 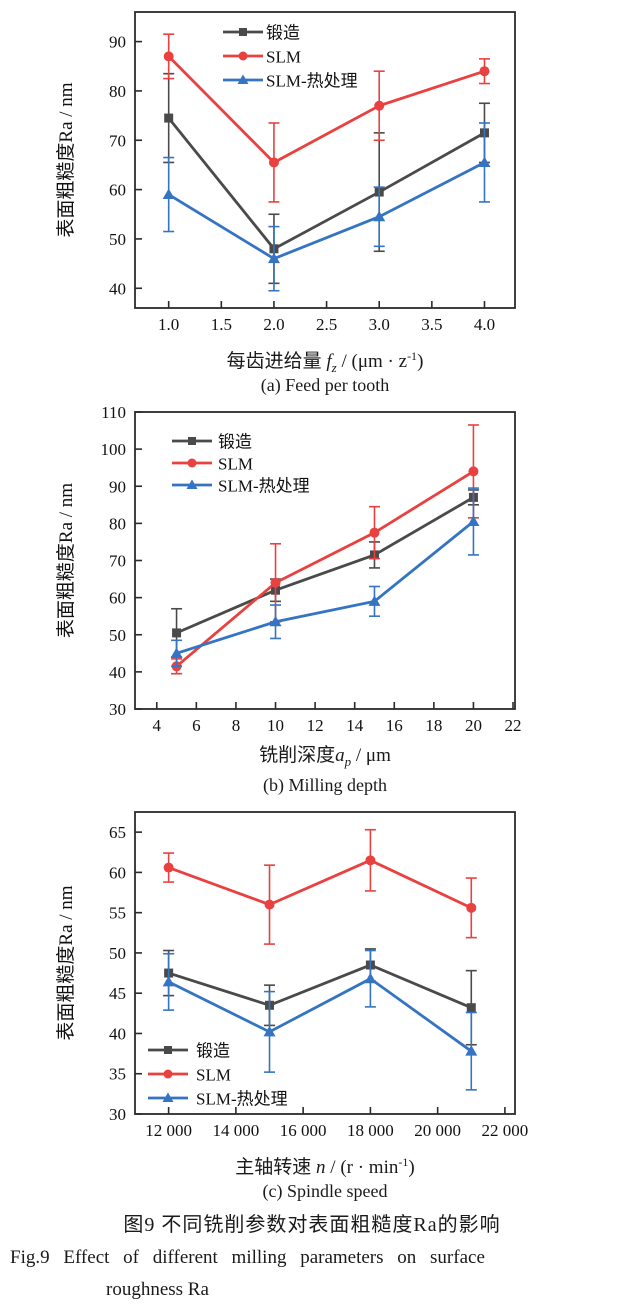 I want to click on chart-b-xaxis-label: 铣削深度ap / μm, so click(x=325, y=756).